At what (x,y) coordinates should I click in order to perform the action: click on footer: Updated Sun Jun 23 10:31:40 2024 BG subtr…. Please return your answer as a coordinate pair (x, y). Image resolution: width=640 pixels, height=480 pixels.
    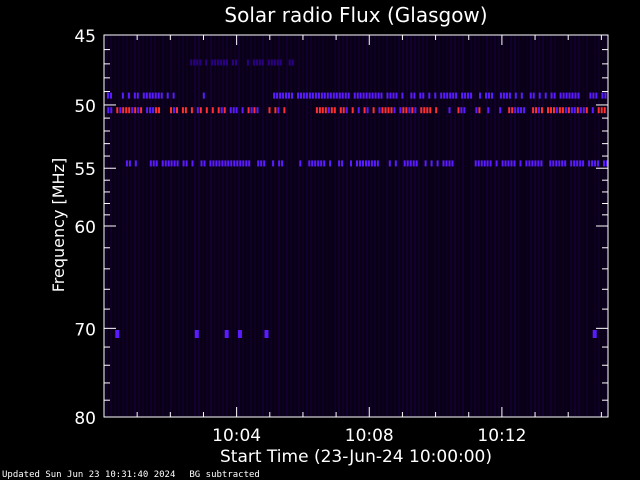
    Looking at the image, I should click on (138, 475).